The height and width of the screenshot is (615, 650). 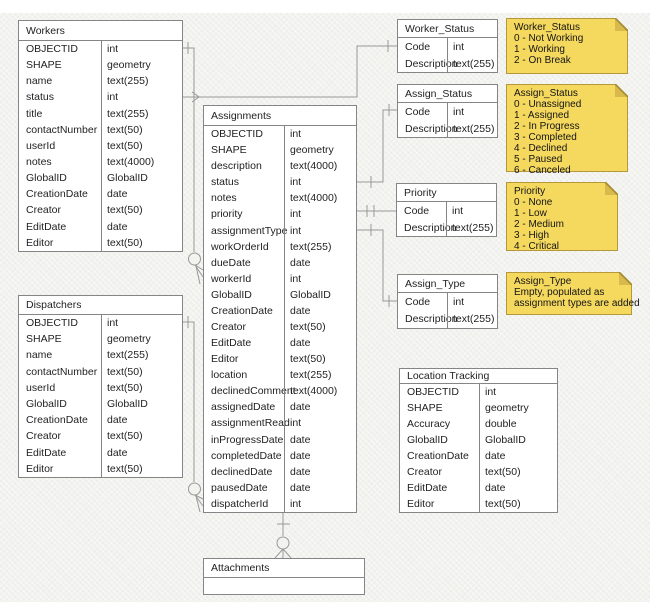 What do you see at coordinates (283, 536) in the screenshot?
I see `connector-assignments-attachments` at bounding box center [283, 536].